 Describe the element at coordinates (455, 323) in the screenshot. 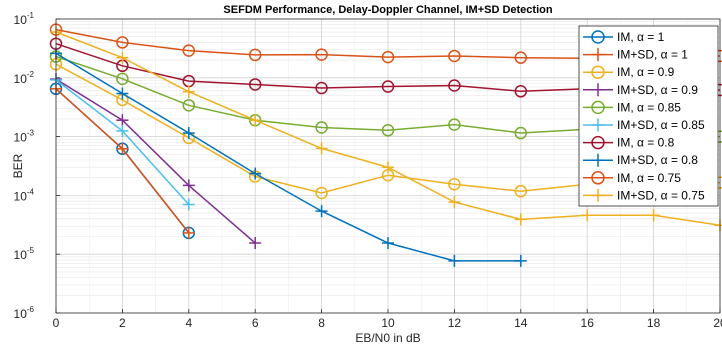

I see `x-tick-label: 12` at that location.